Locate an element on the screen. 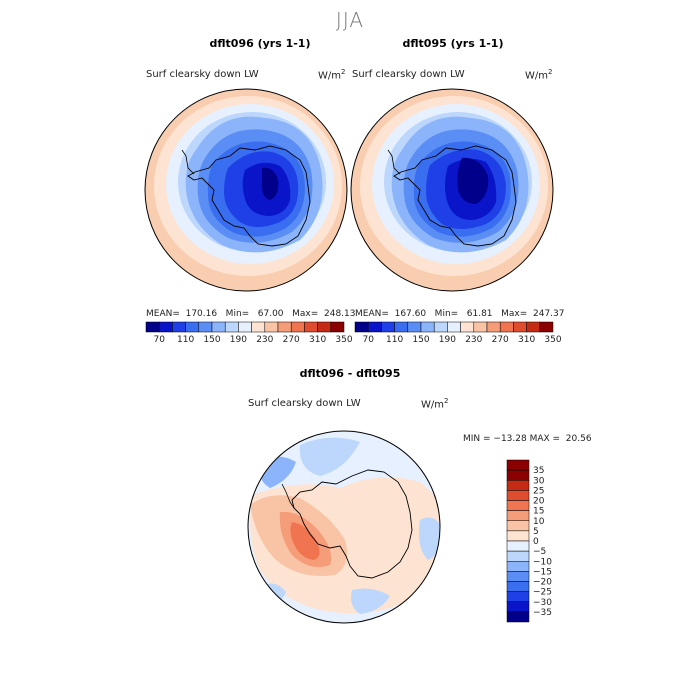 This screenshot has width=700, height=700. panel2-colorbar-label: 350 is located at coordinates (552, 340).